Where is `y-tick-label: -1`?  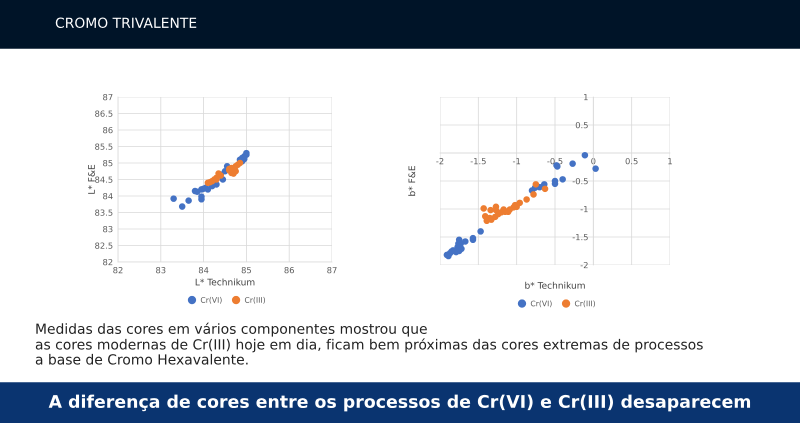
y-tick-label: -1 is located at coordinates (584, 209).